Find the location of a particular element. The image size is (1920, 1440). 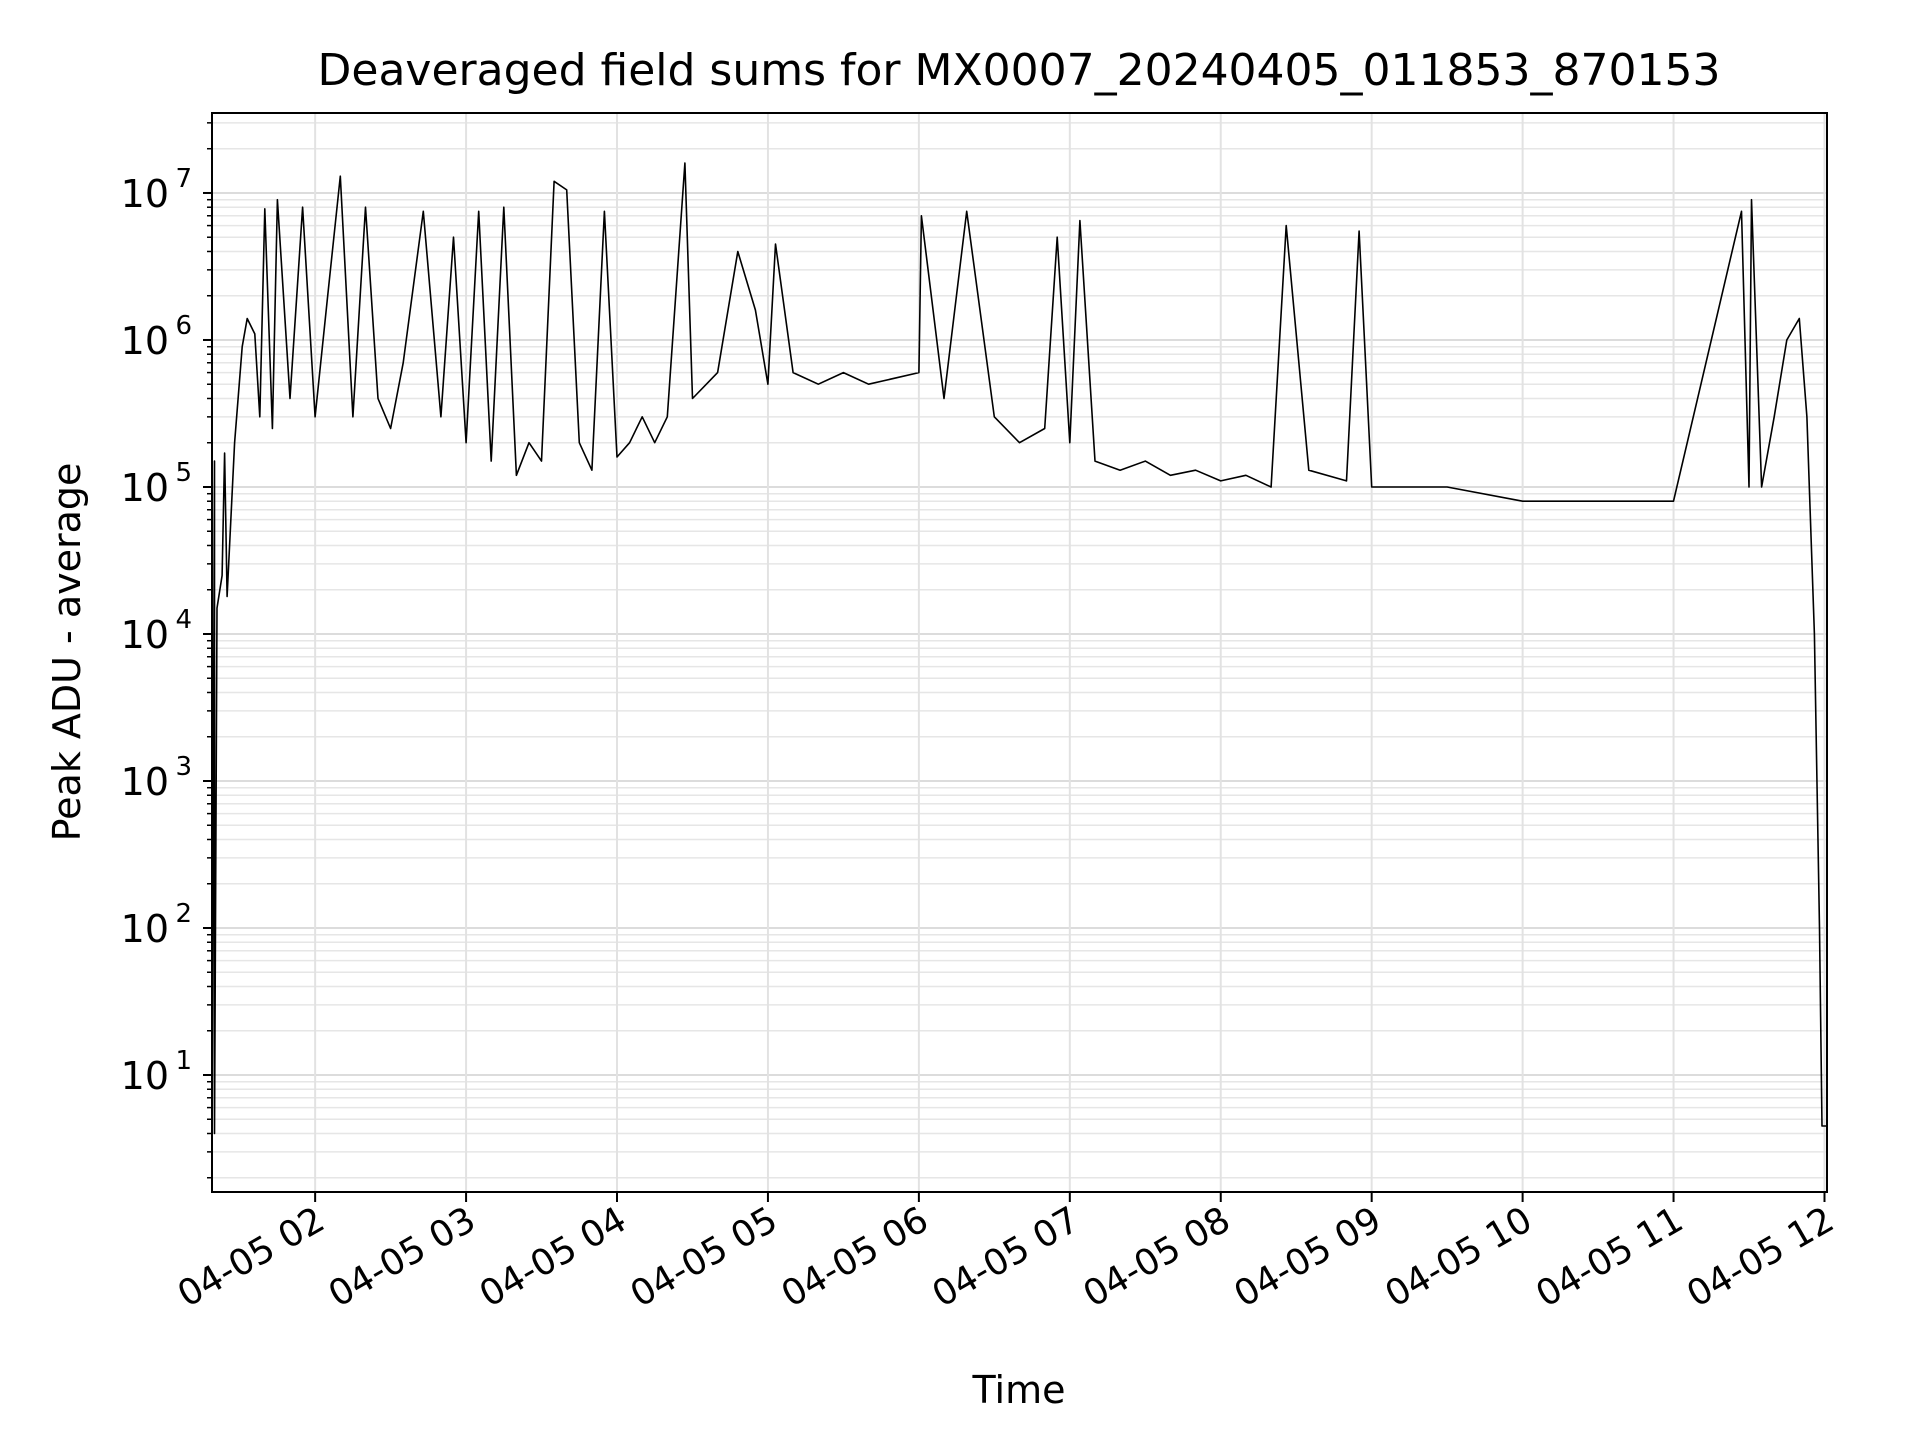

y-tick-exponent: 5 is located at coordinates (183, 473).